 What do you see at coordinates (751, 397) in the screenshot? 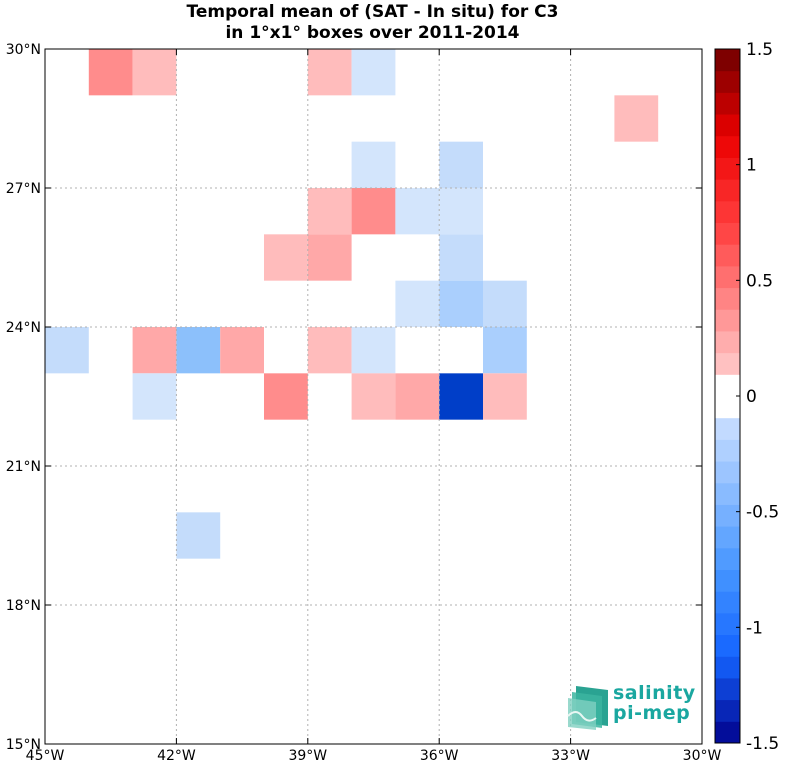
I see `colorbar-tick-label: 0` at bounding box center [751, 397].